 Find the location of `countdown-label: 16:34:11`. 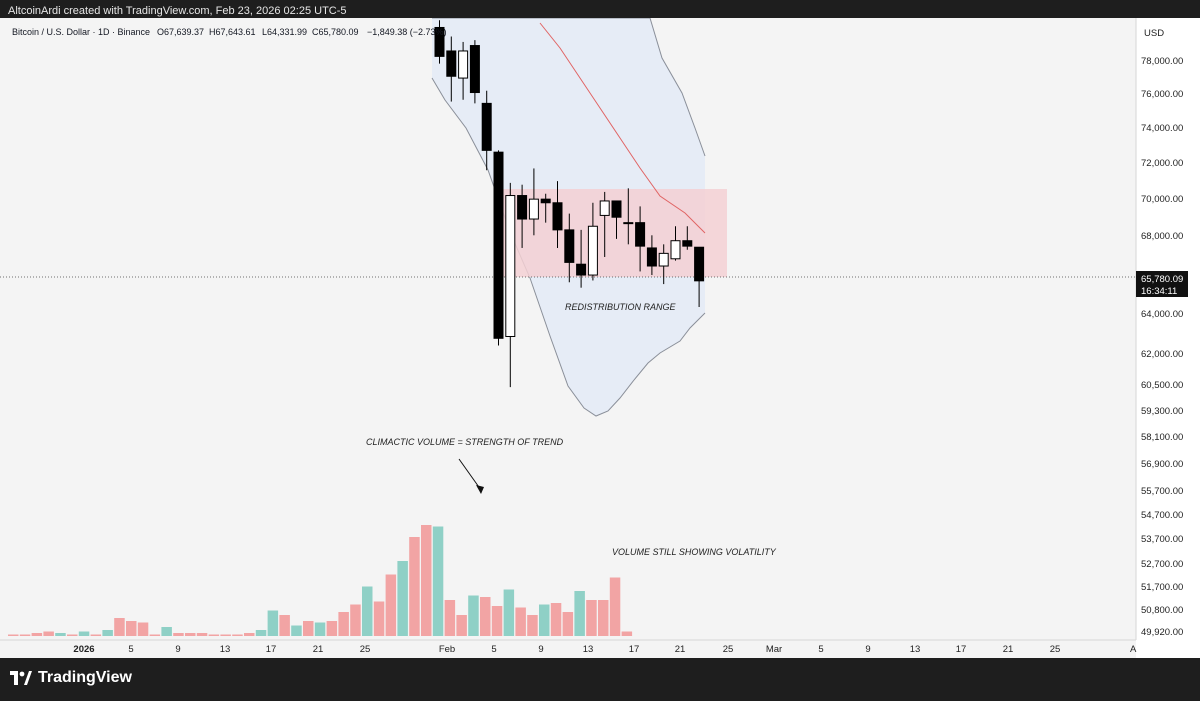

countdown-label: 16:34:11 is located at coordinates (1159, 291).